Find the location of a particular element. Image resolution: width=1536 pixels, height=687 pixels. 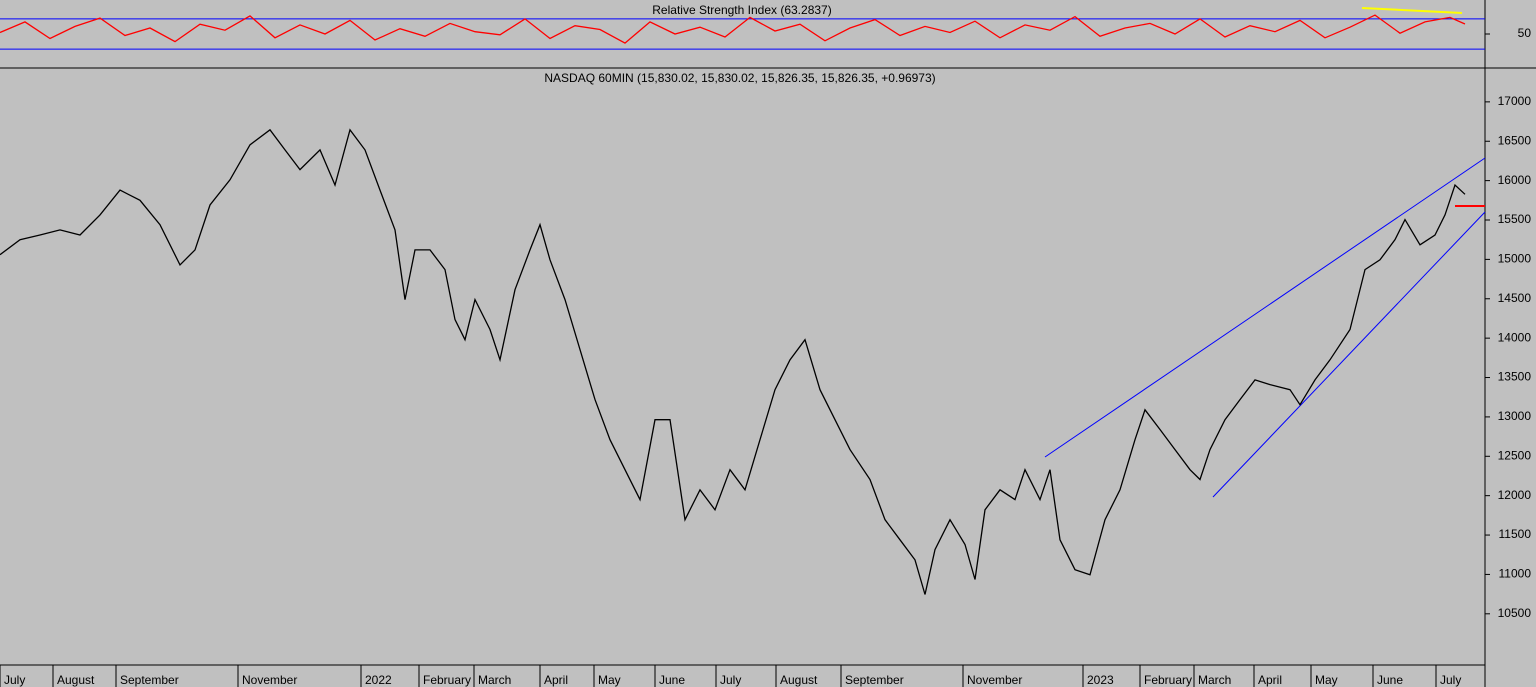

y-tick-label: 50 is located at coordinates (1525, 33).